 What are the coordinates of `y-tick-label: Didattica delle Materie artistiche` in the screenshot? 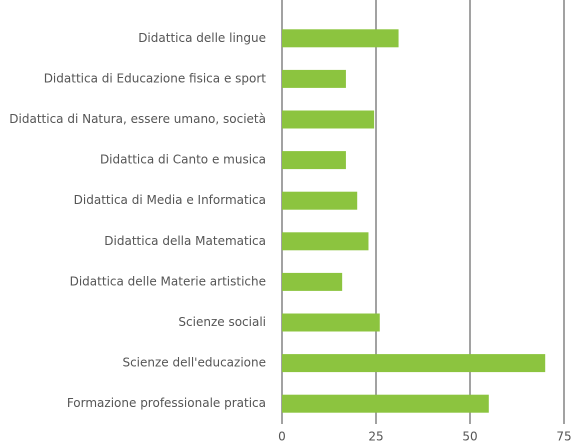 It's located at (168, 281).